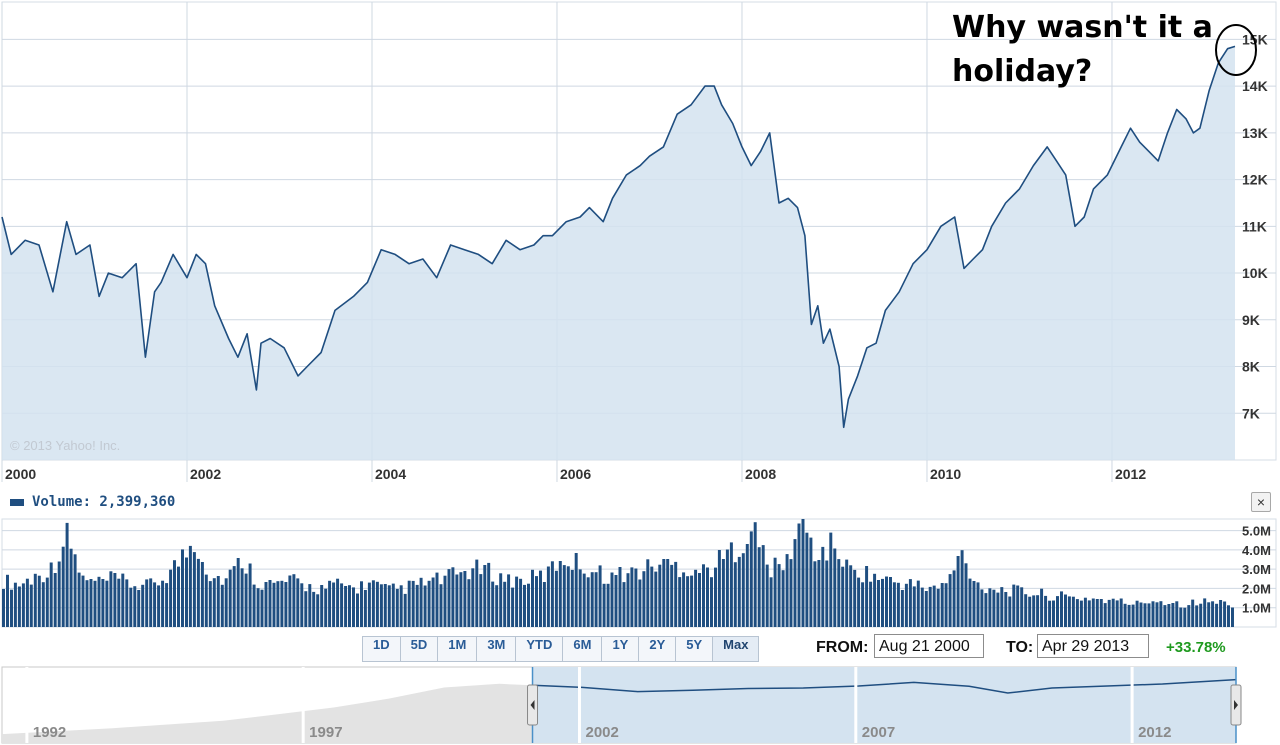 The height and width of the screenshot is (745, 1280). I want to click on range-button-1y: 1Y, so click(621, 649).